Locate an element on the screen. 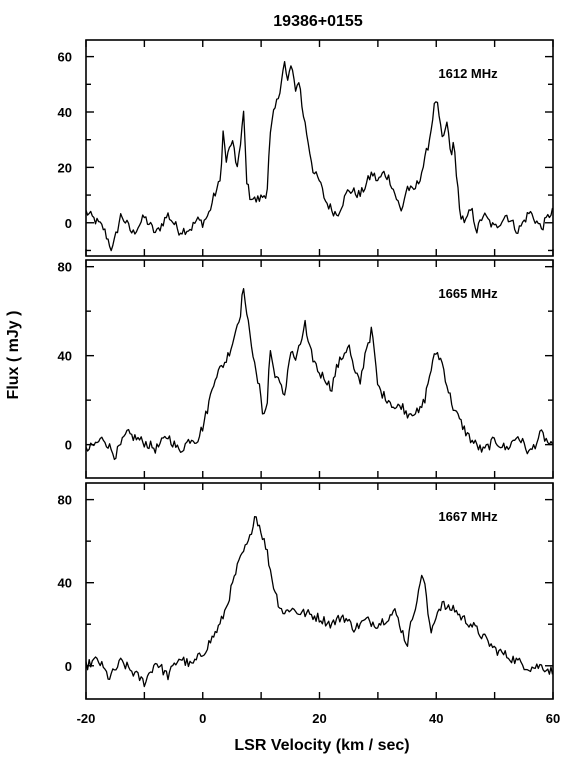 Image resolution: width=570 pixels, height=761 pixels. y-axis-label: Flux ( mJy ) is located at coordinates (13, 355).